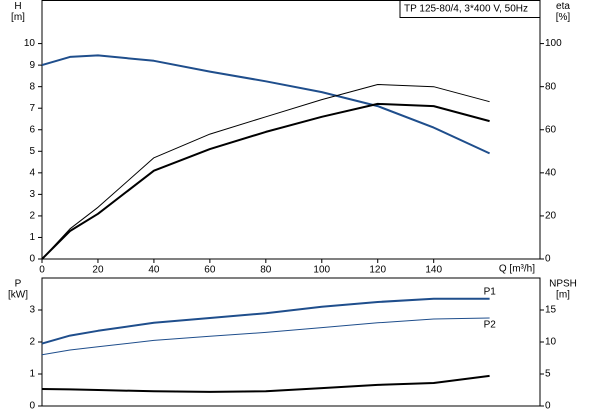  I want to click on x-tick-label: 80, so click(266, 270).